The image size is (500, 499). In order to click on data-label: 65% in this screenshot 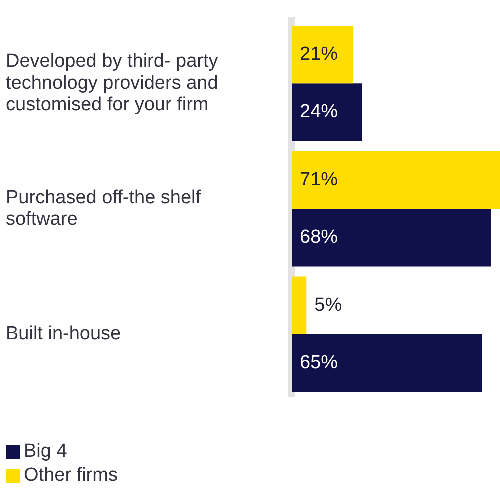, I will do `click(319, 363)`.